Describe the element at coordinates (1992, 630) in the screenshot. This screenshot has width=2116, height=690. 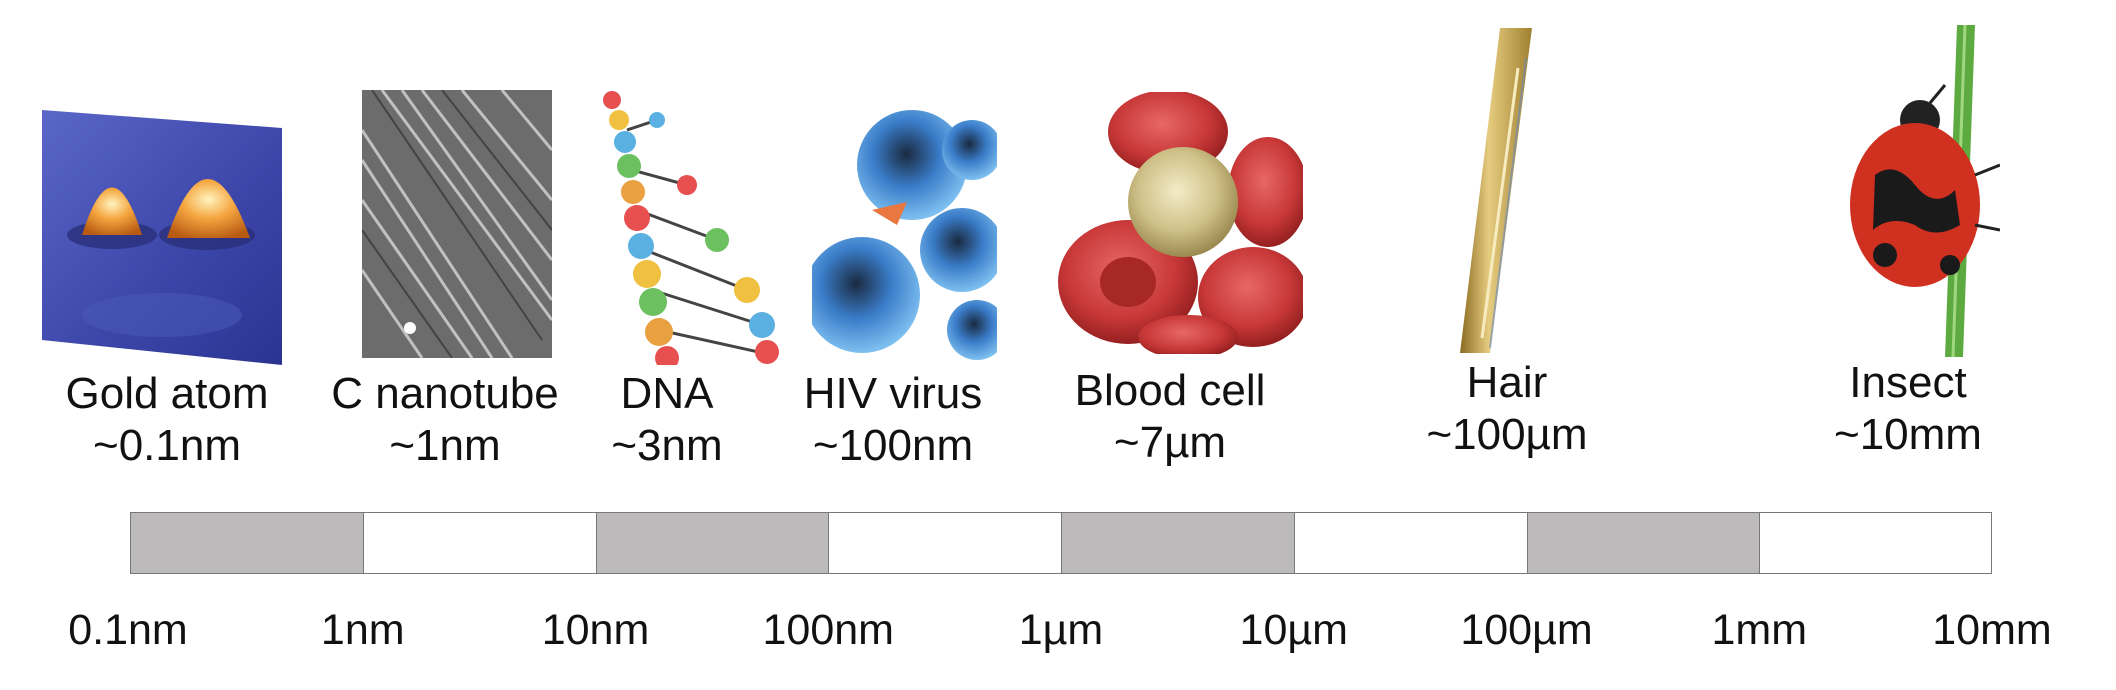
I see `scale-tick-label: 10mm` at that location.